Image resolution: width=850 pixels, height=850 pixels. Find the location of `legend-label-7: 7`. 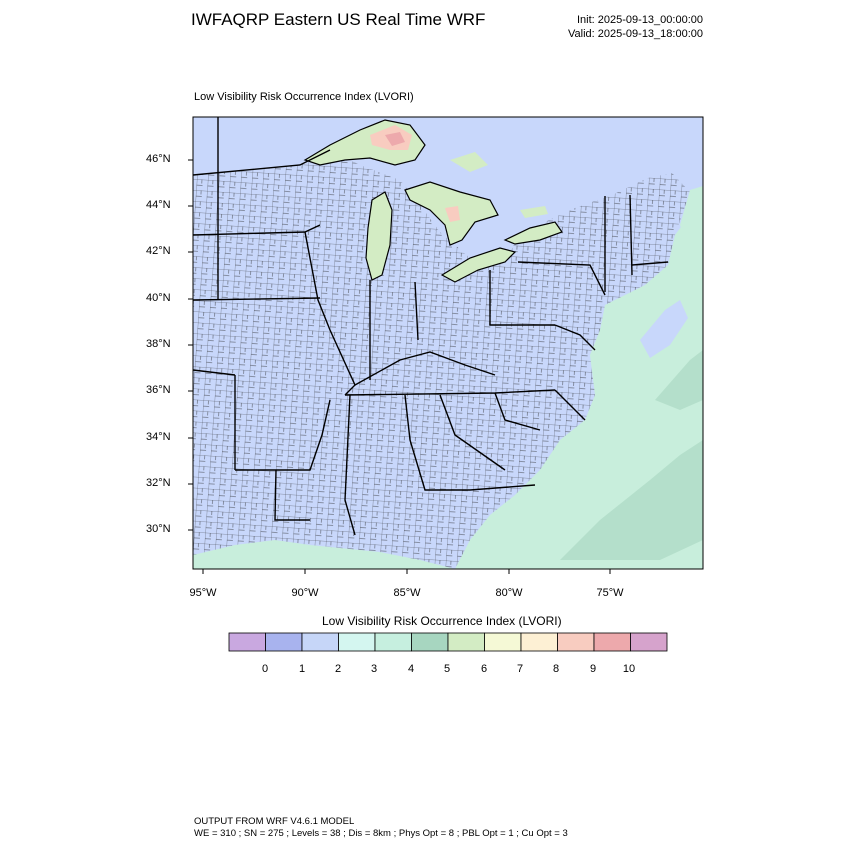

legend-label-7: 7 is located at coordinates (520, 669).